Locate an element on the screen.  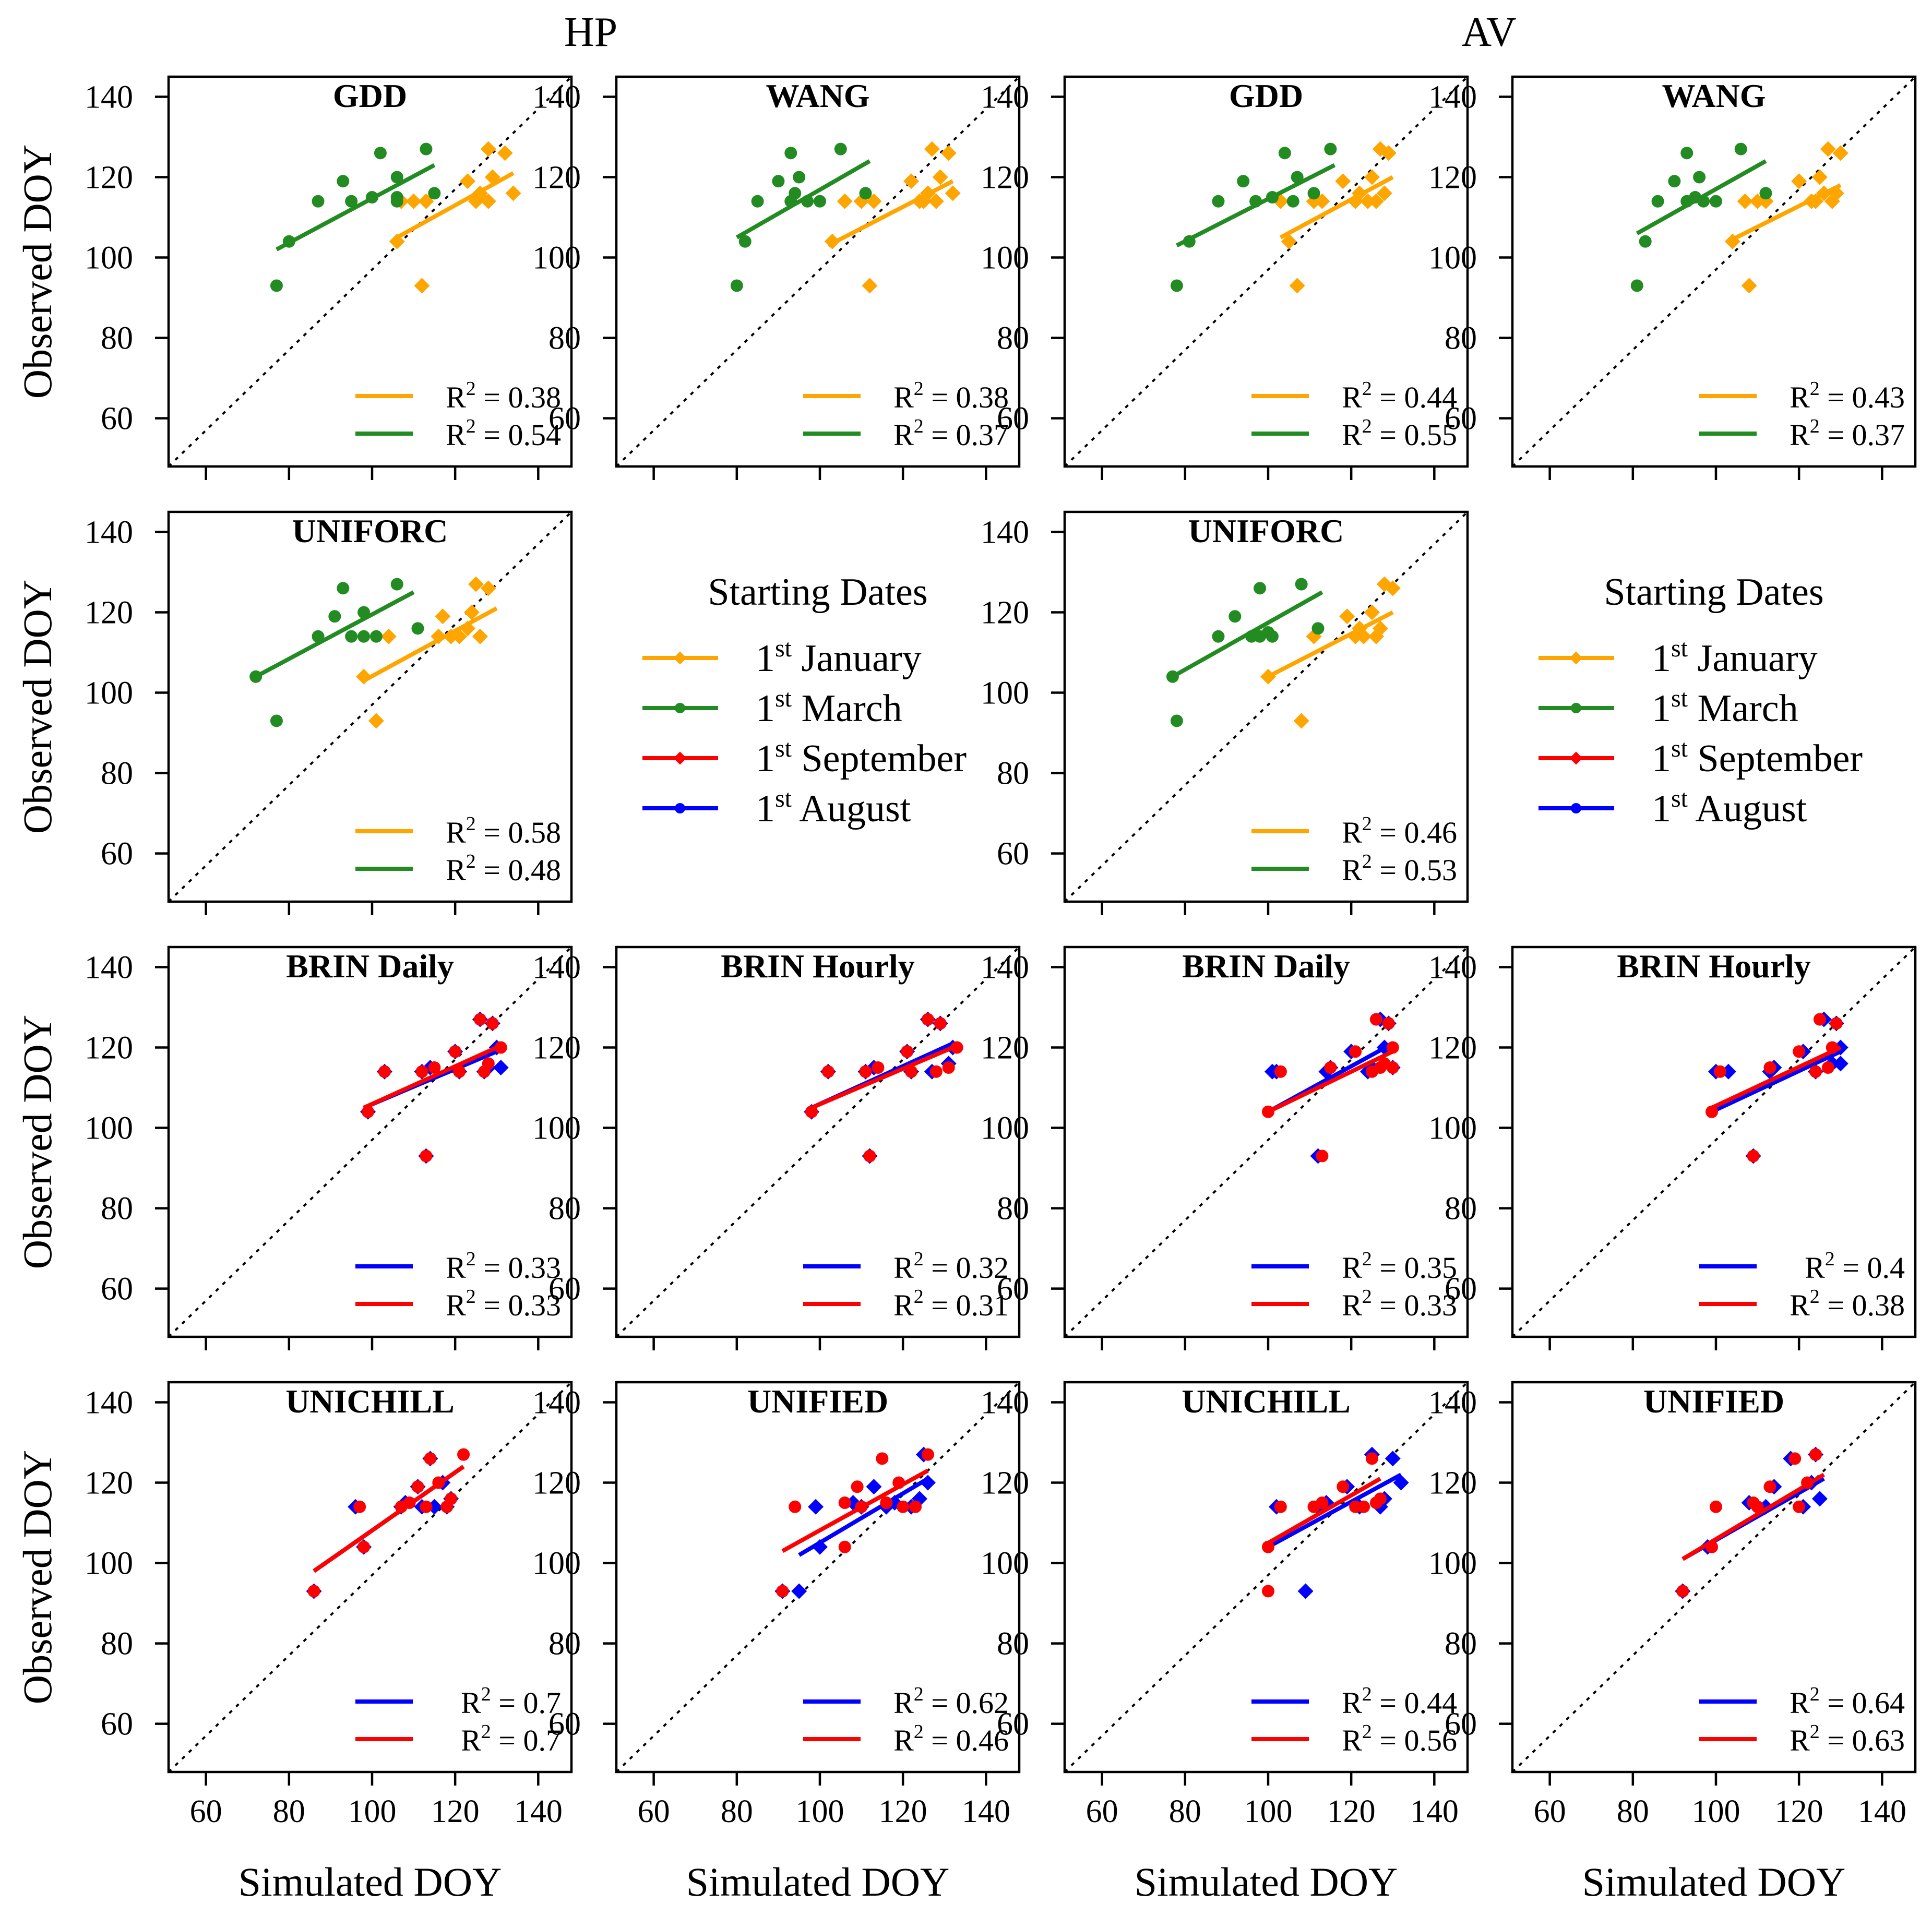
r2-value: R2 = 0.35 is located at coordinates (1400, 1266).